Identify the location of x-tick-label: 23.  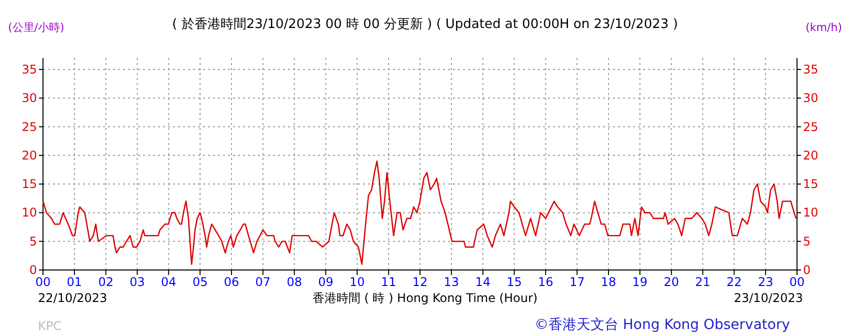
(766, 282).